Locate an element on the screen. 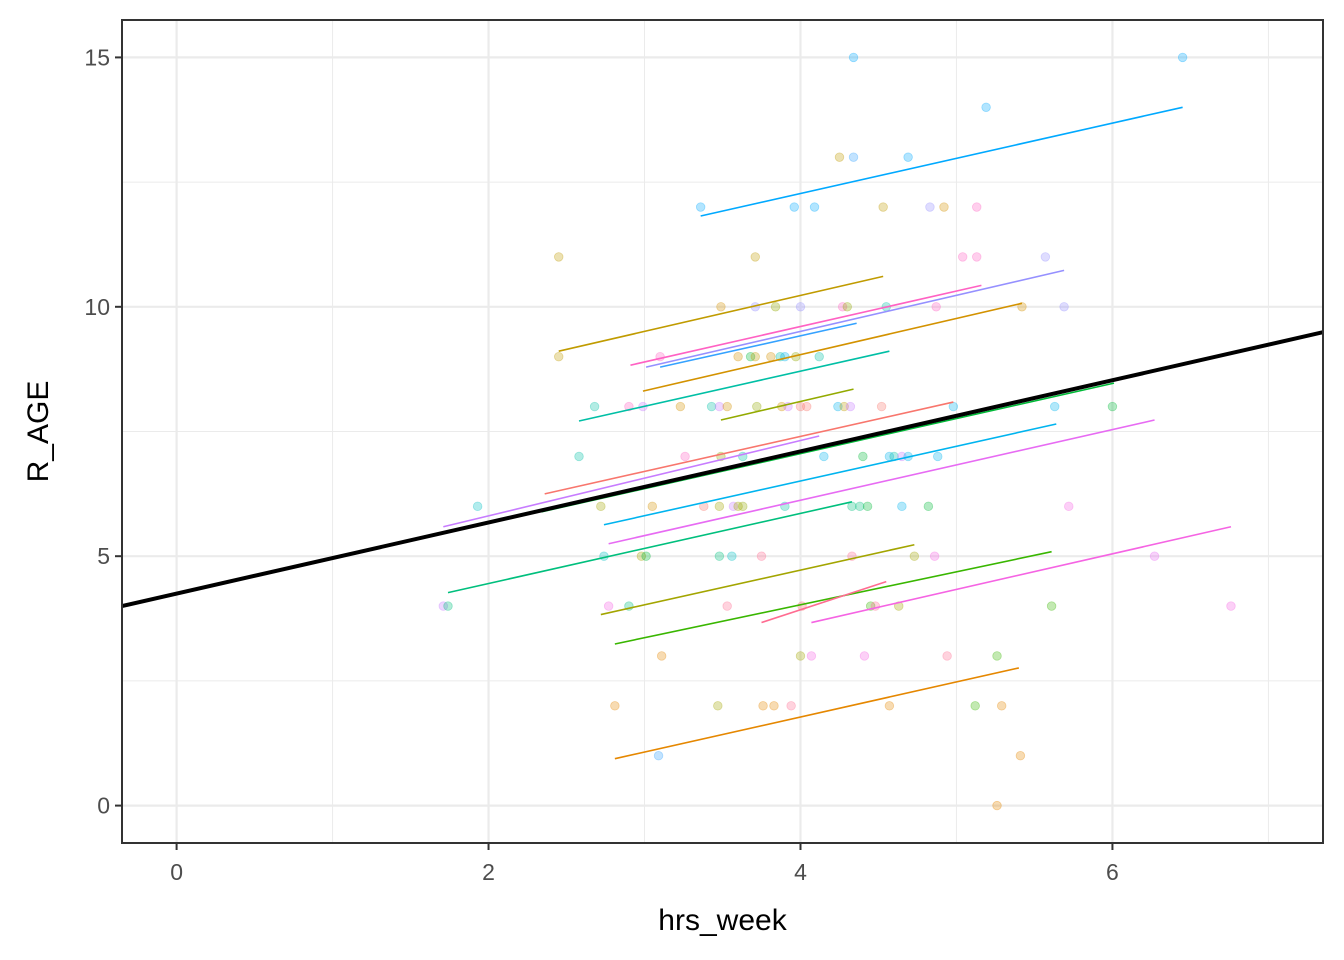 The width and height of the screenshot is (1344, 960). x-tick-label: 6 is located at coordinates (1112, 872).